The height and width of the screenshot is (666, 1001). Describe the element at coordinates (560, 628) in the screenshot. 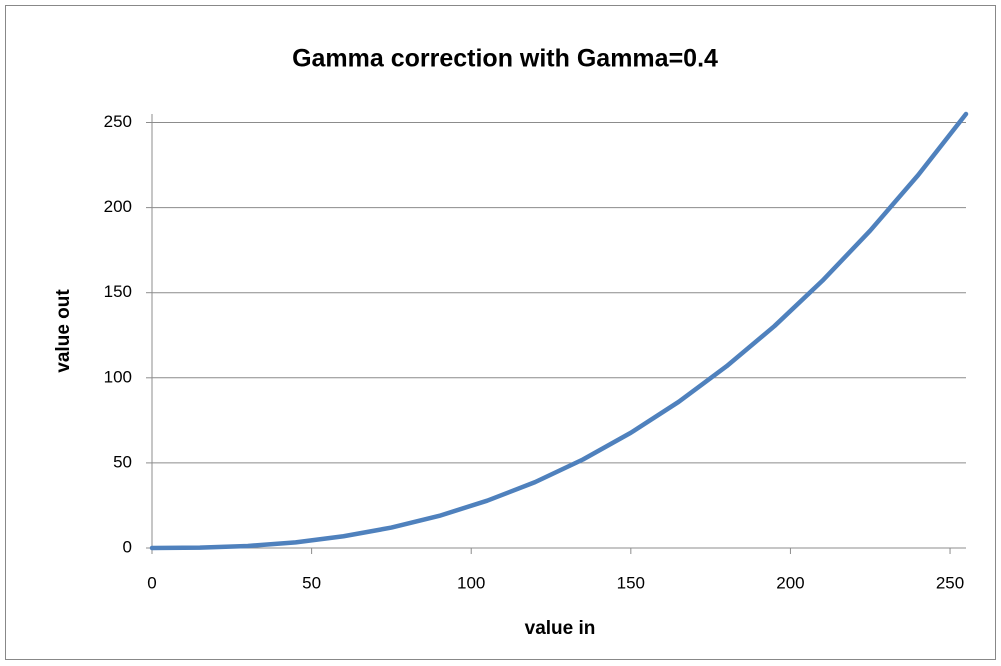

I see `x-axis-title: value in` at that location.